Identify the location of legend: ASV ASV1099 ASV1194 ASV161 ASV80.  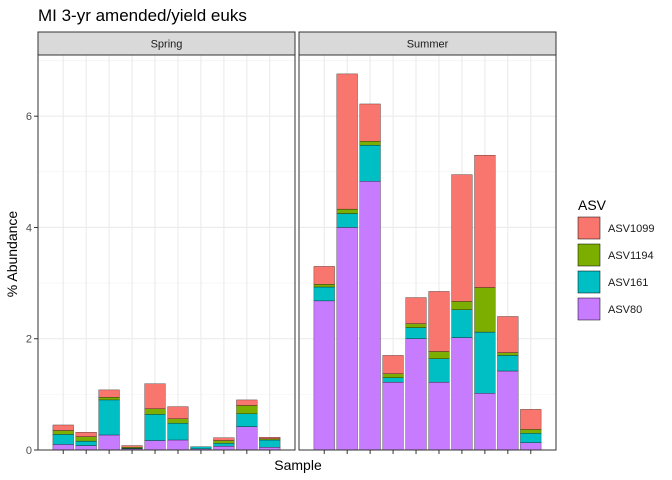
(615, 259).